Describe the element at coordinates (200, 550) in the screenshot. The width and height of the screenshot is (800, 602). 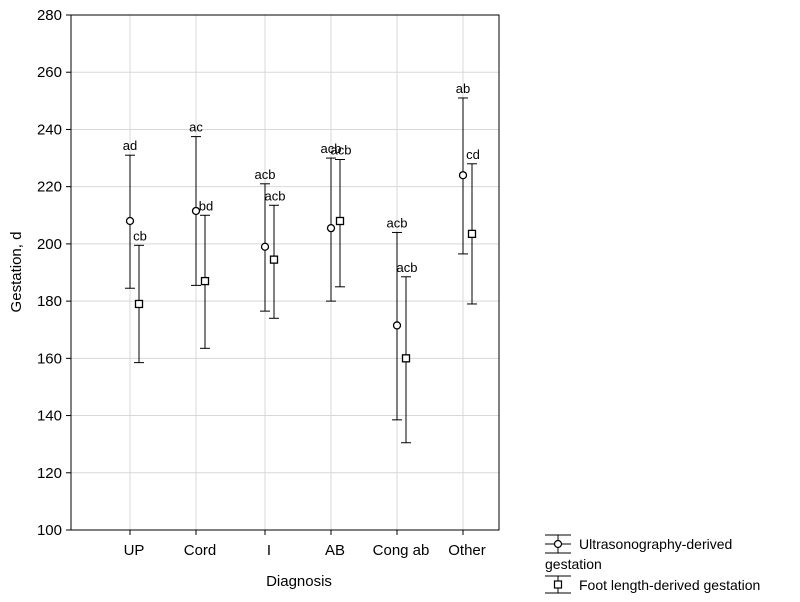
I see `x-tick-label: Cord` at that location.